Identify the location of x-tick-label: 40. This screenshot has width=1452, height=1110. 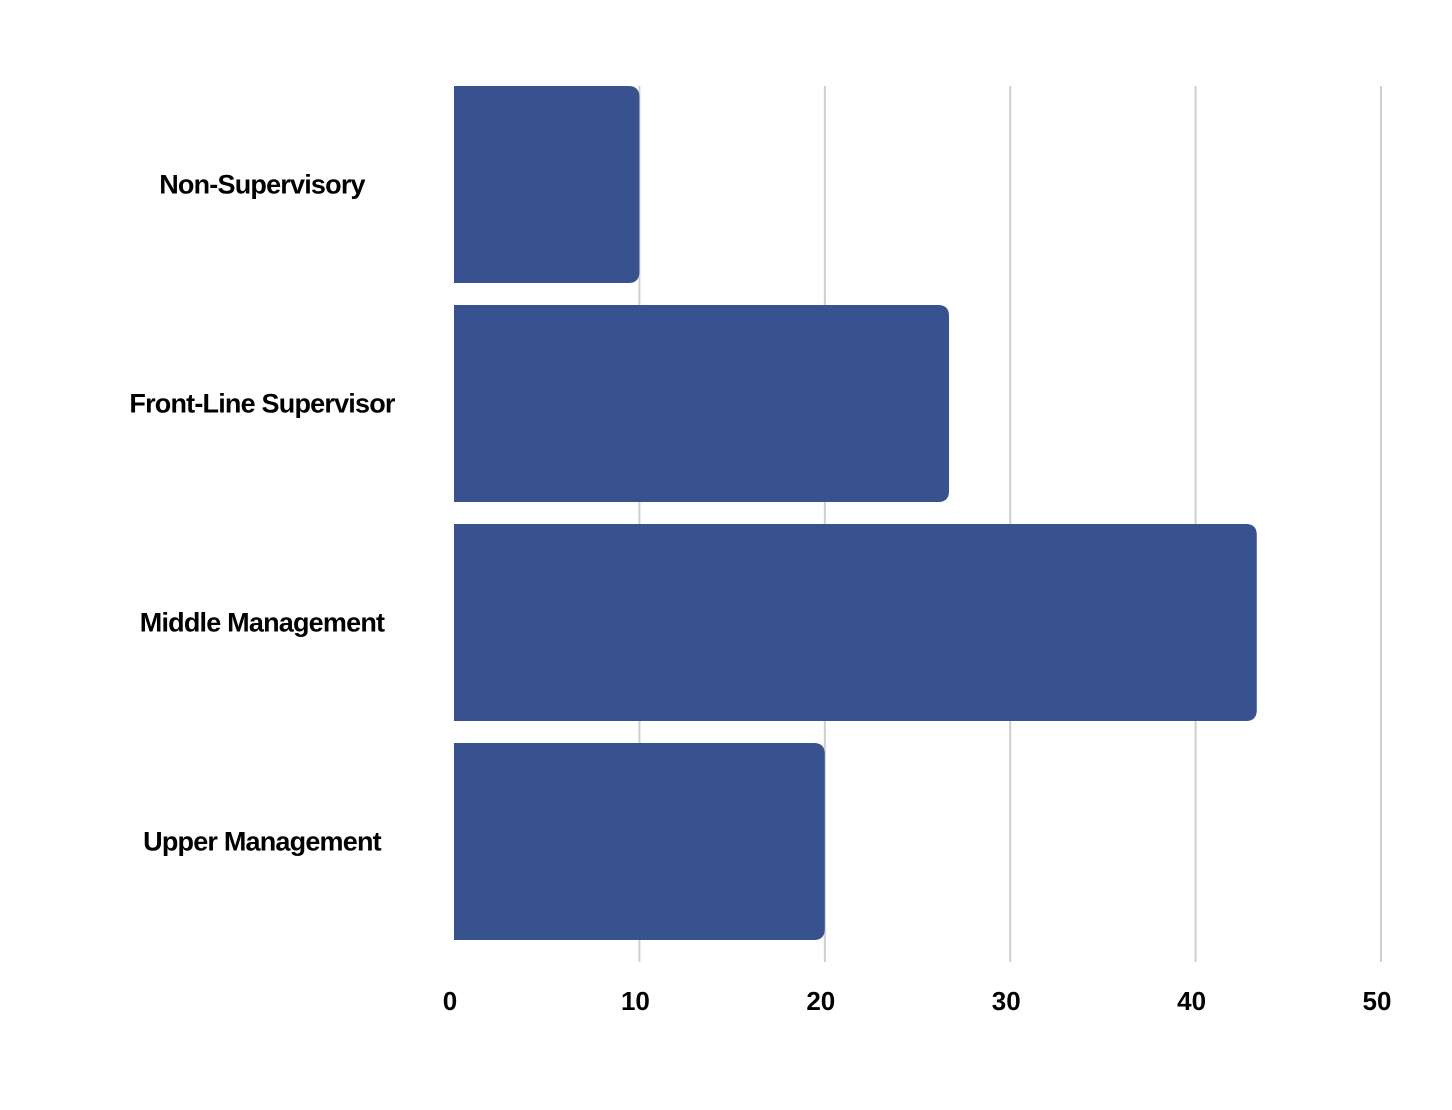
(1191, 1001).